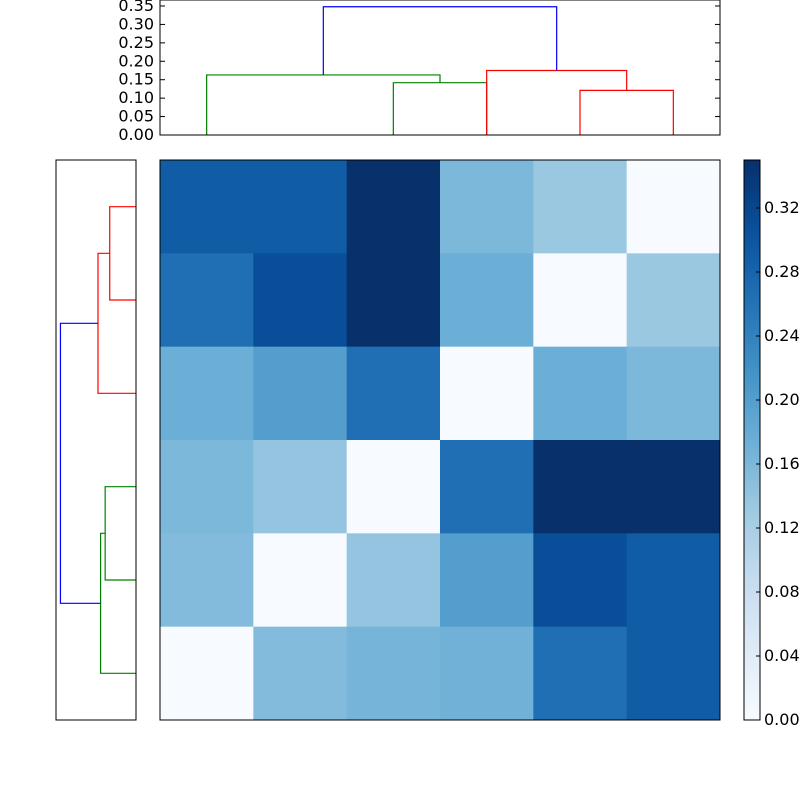  Describe the element at coordinates (771, 444) in the screenshot. I see `colorbar: 0.00 0.04 0.08 0.12 0.16 0.20 0.24 0.28 0.32` at that location.